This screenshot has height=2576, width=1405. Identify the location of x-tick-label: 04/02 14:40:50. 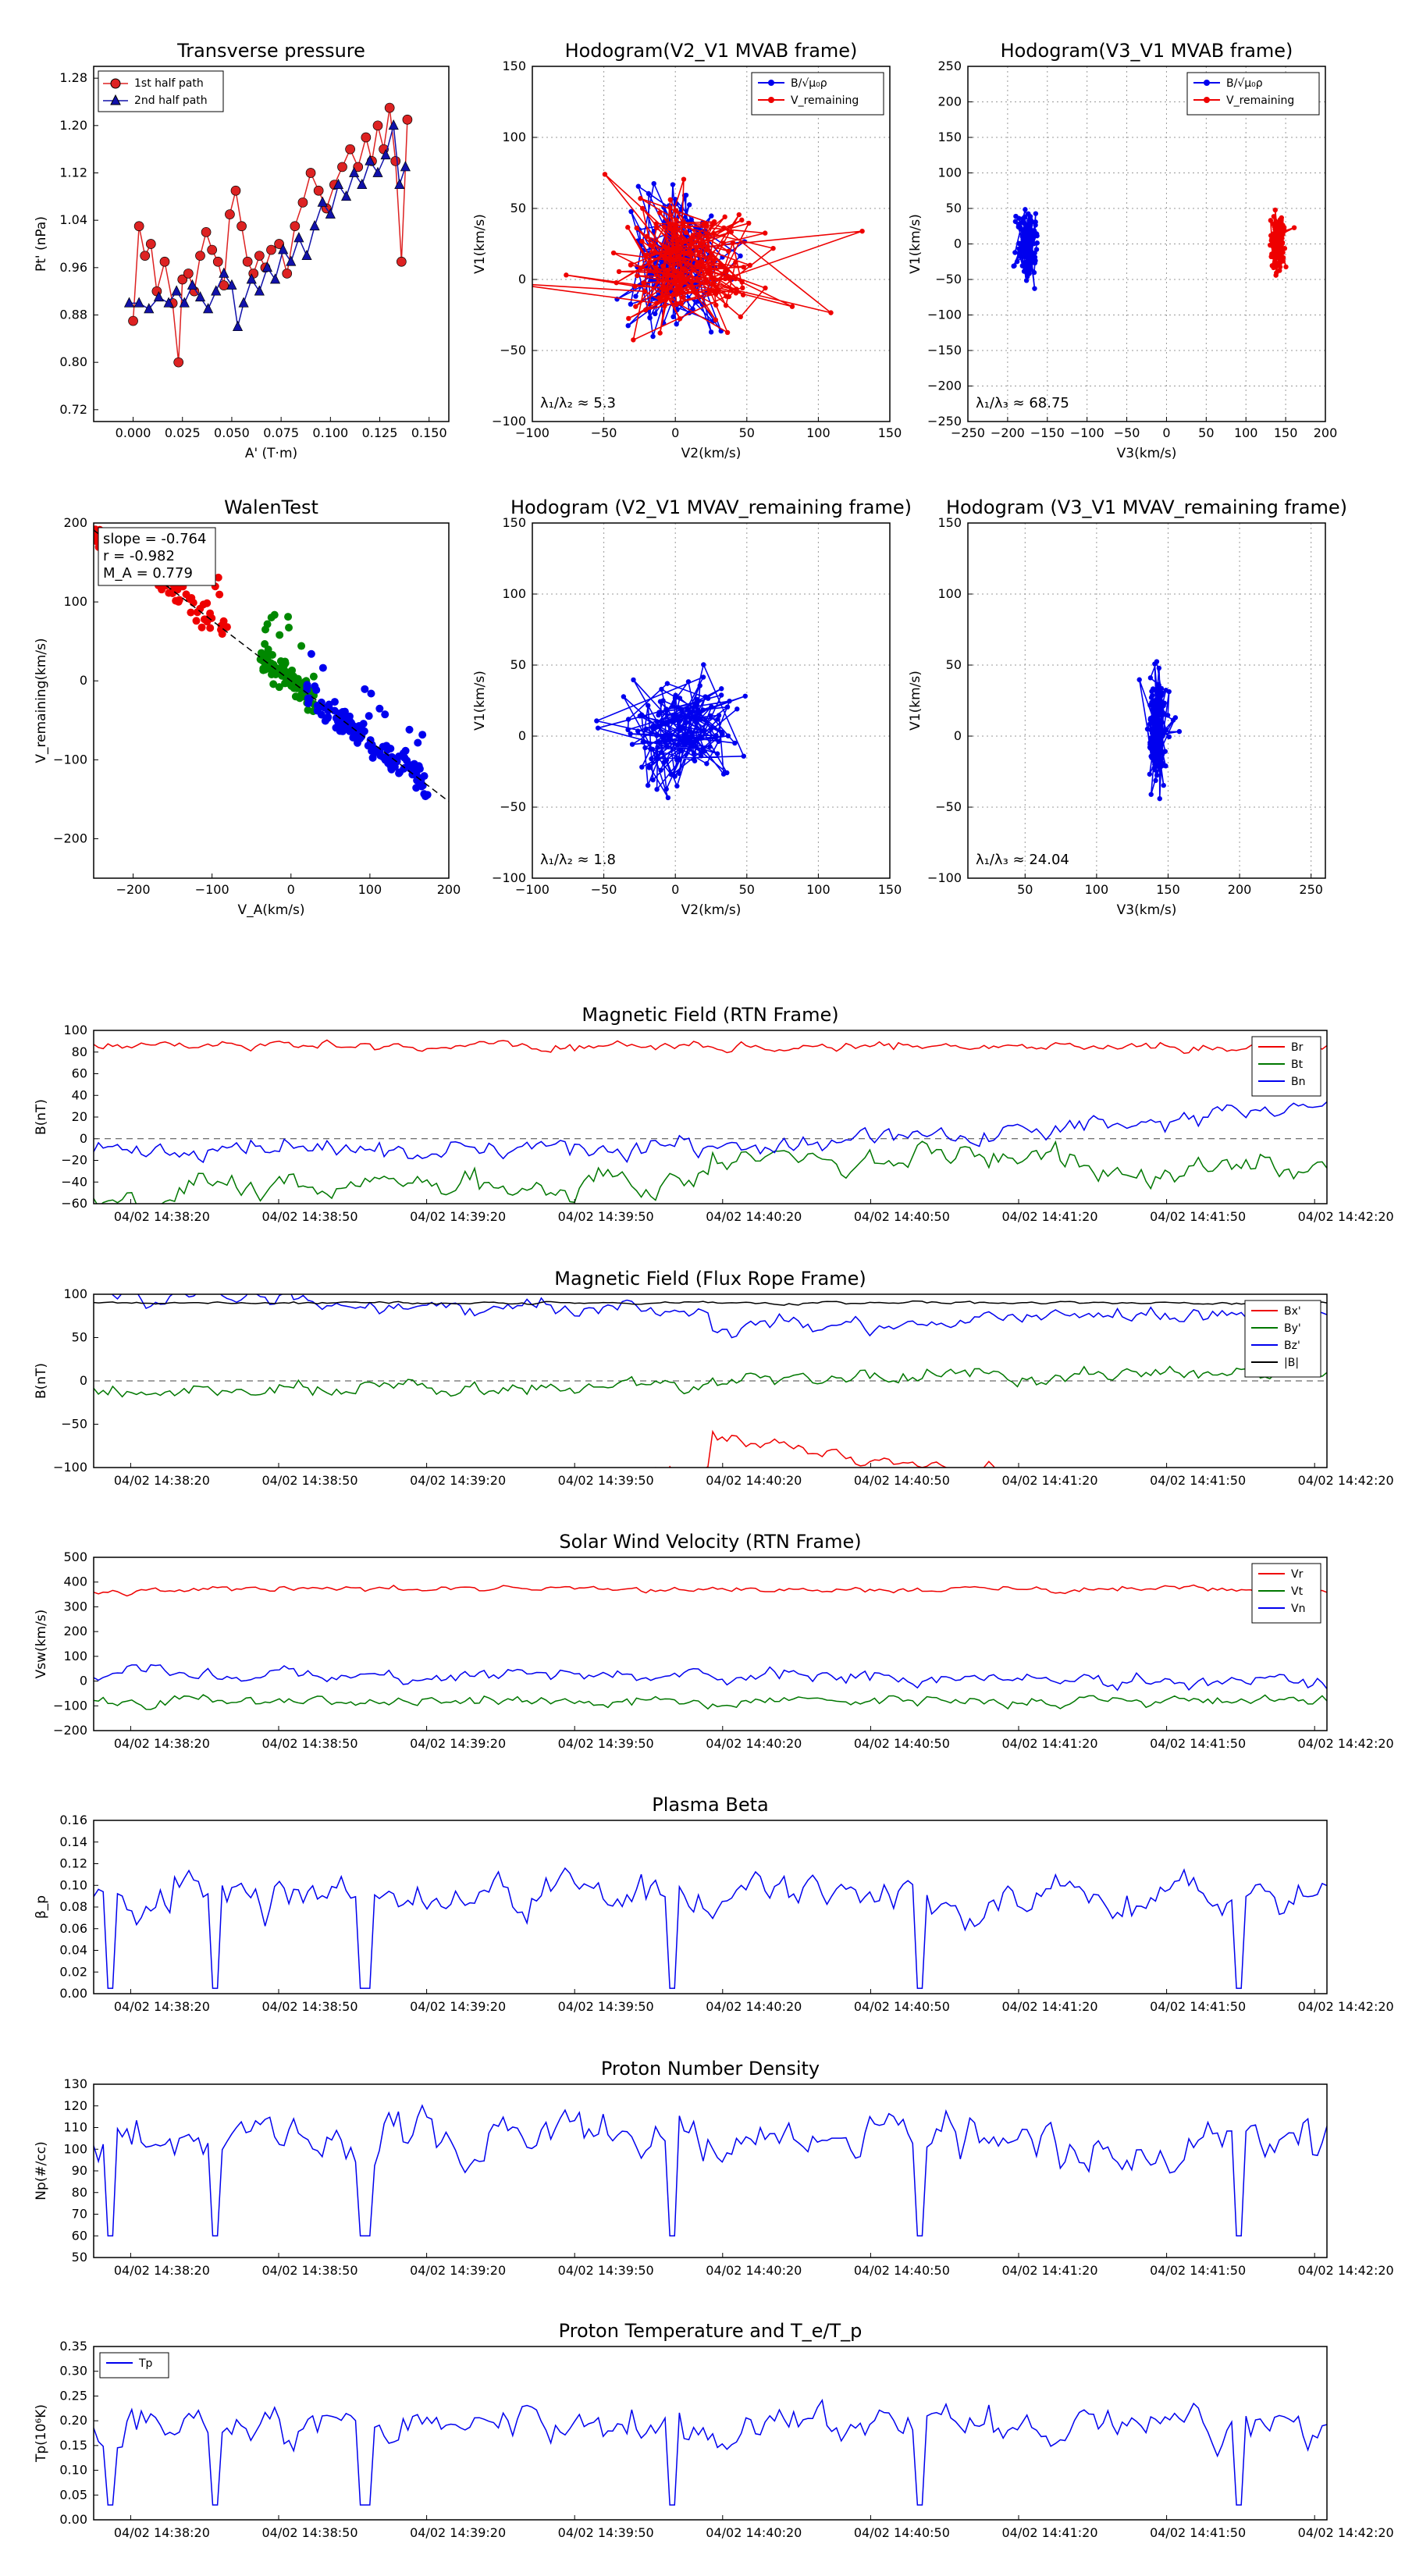
(902, 2270).